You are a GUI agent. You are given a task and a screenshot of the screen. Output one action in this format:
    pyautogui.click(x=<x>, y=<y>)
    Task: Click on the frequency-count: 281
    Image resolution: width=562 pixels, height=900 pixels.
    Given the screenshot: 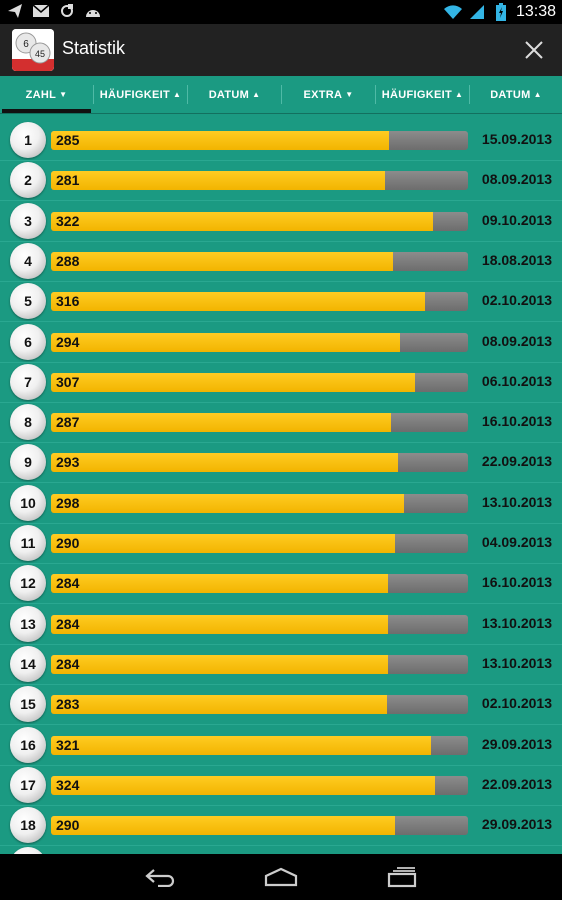 What is the action you would take?
    pyautogui.click(x=68, y=180)
    